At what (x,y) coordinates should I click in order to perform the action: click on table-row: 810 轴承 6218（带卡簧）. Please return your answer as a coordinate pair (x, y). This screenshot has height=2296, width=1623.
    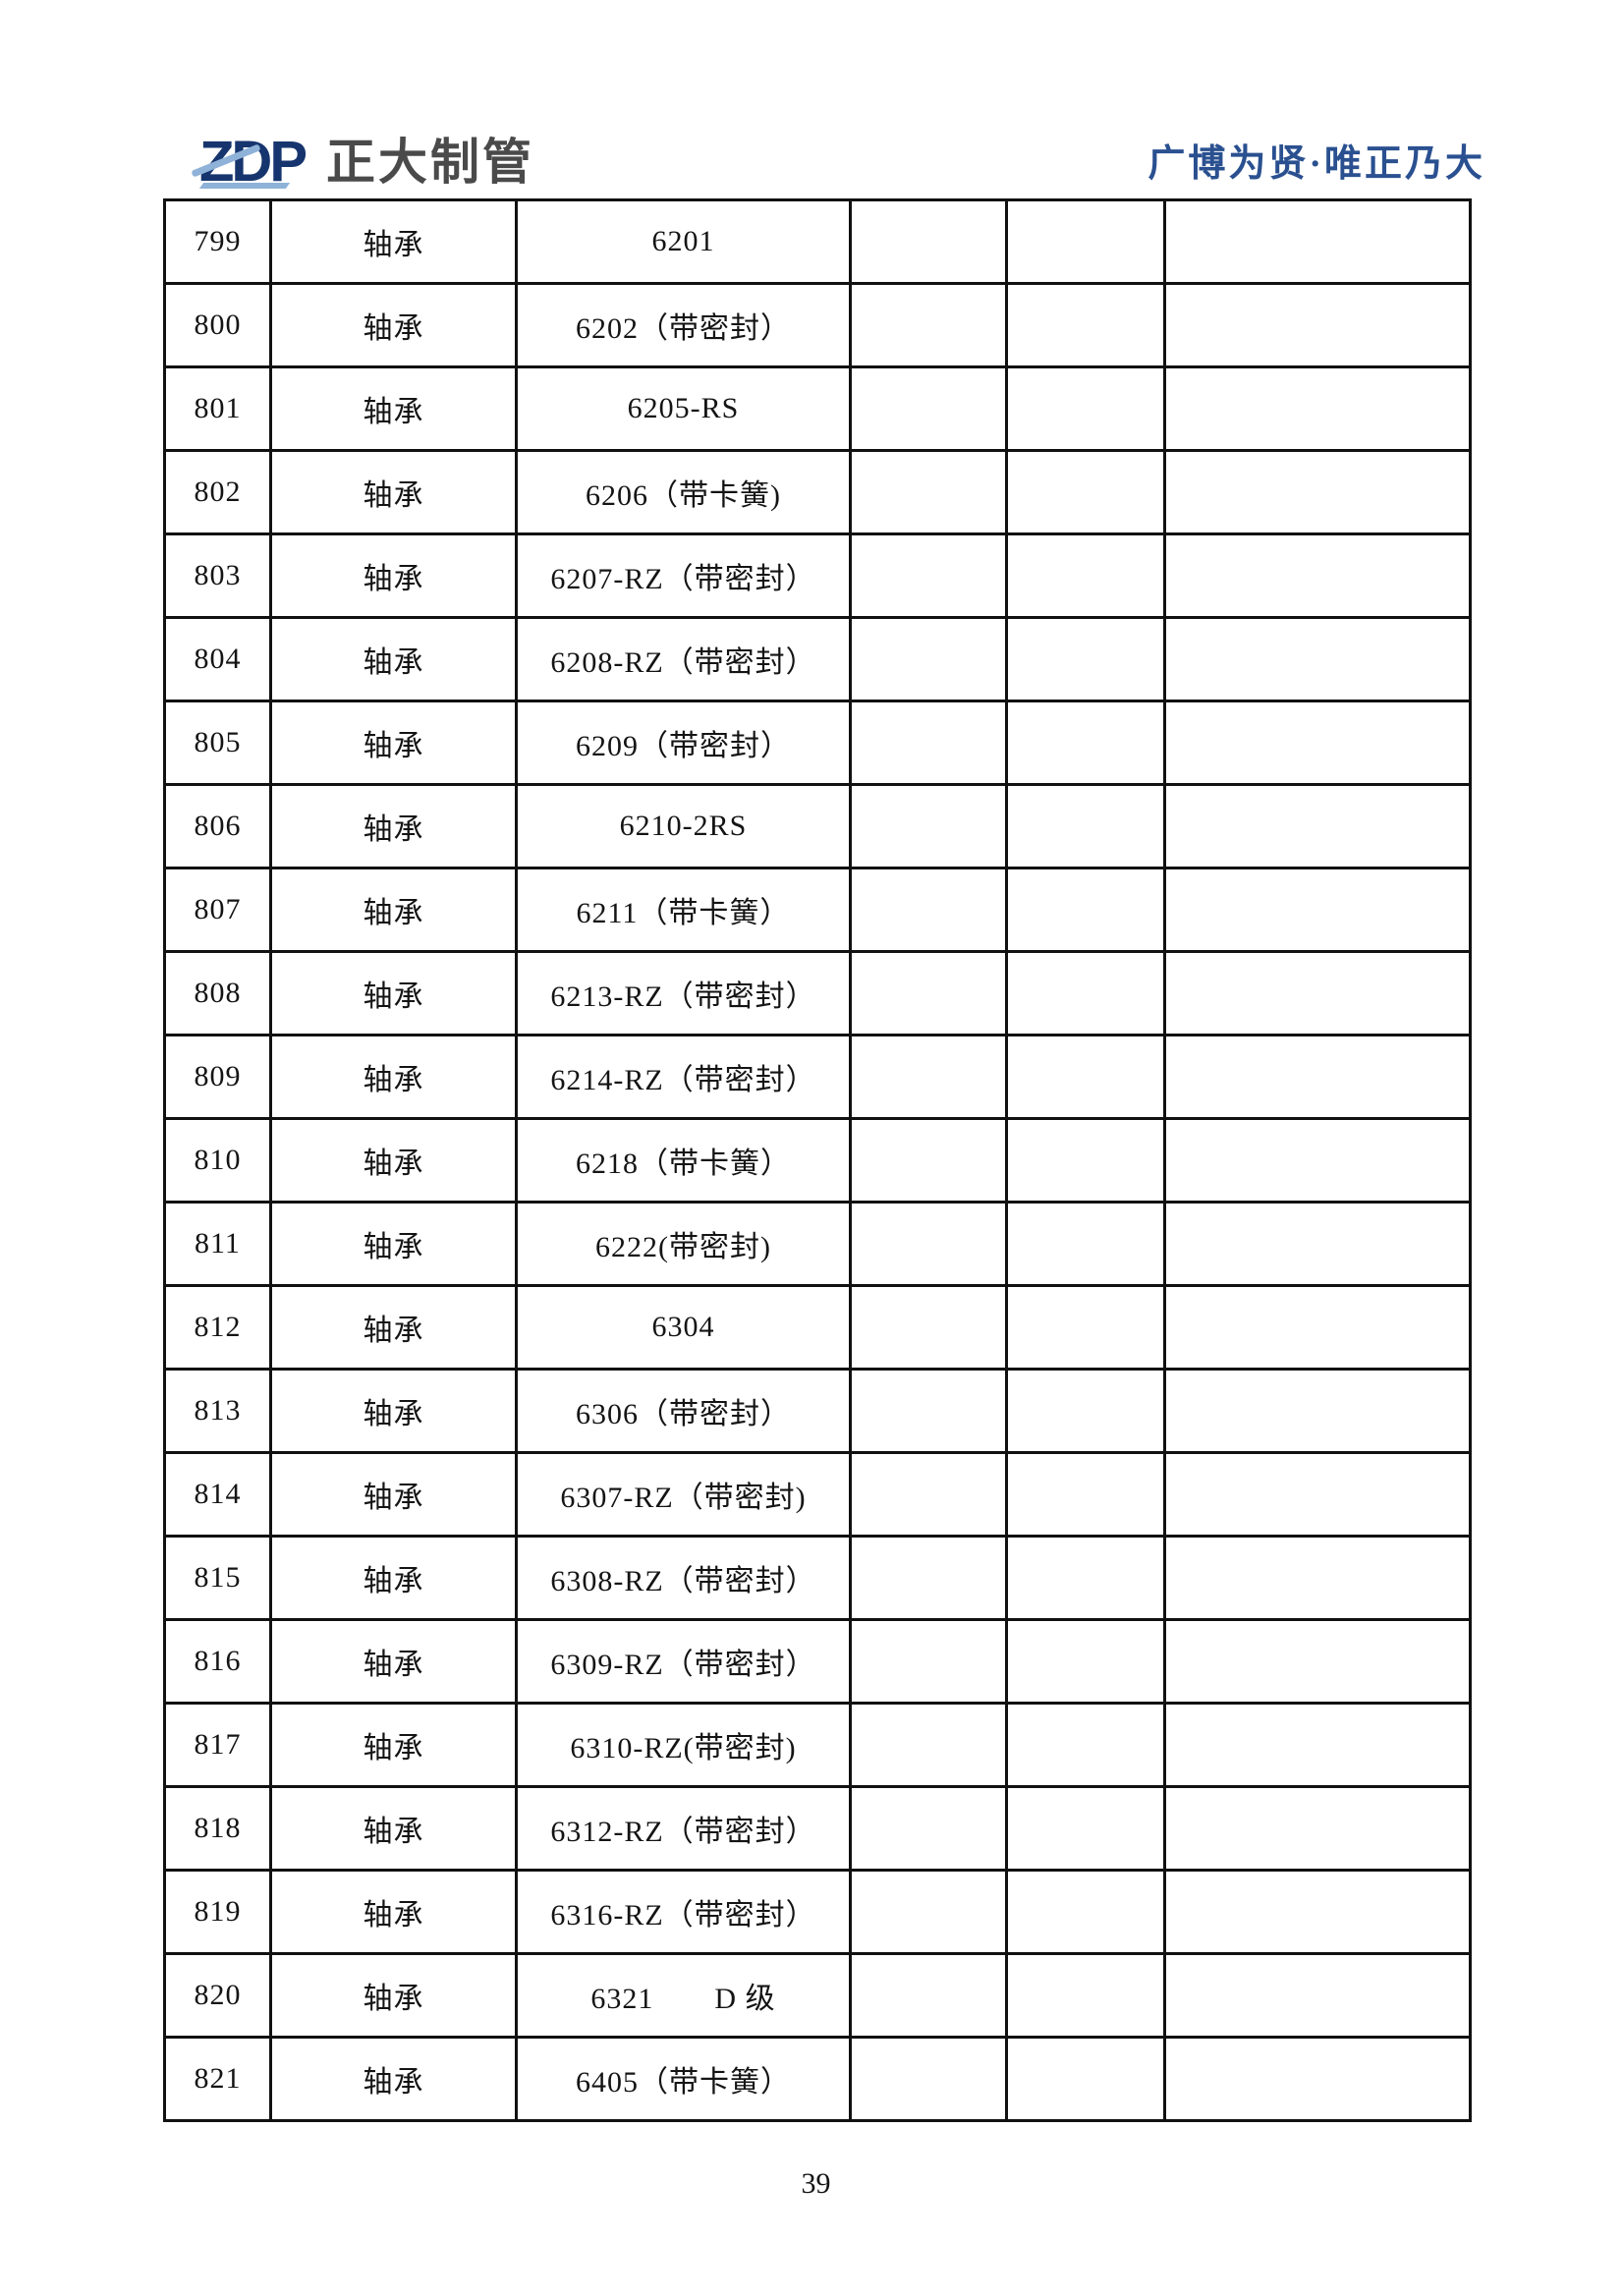
    Looking at the image, I should click on (818, 1160).